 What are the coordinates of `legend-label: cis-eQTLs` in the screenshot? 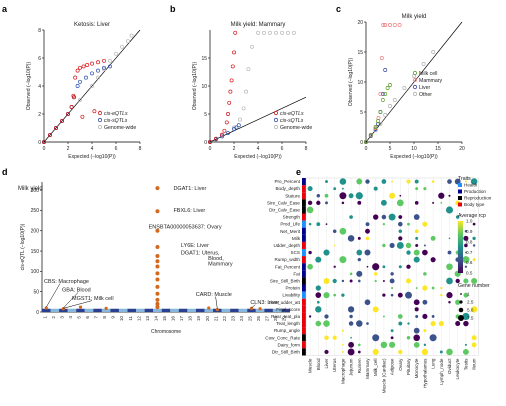 It's located at (292, 114).